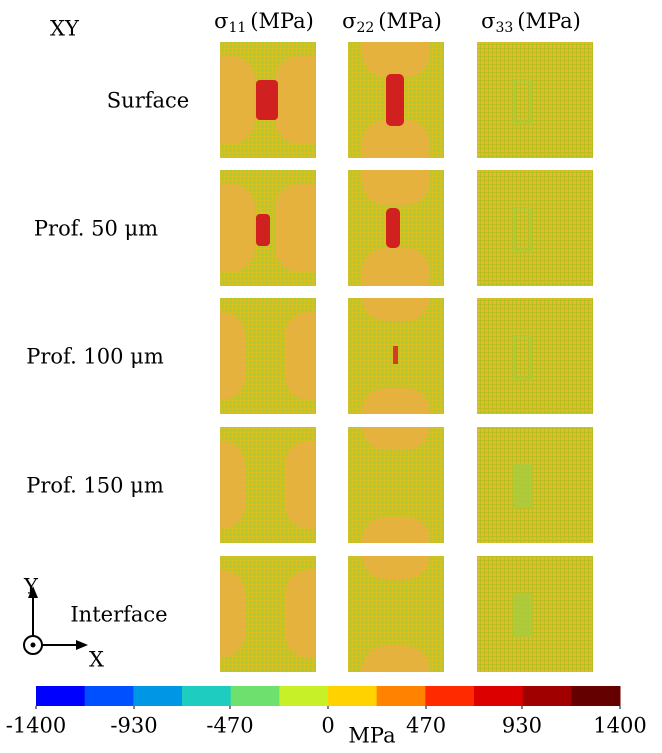 The image size is (662, 753). I want to click on row-label: Prof. 50 μm, so click(96, 229).